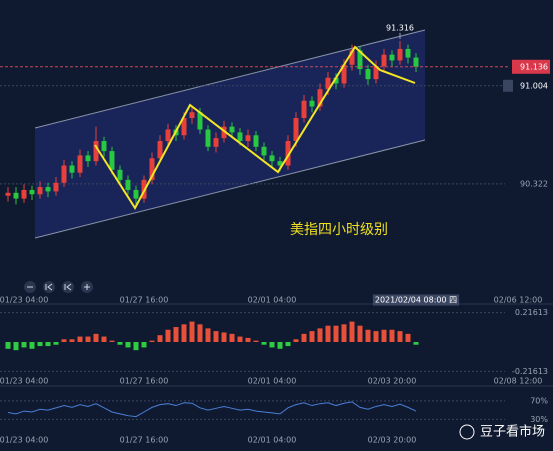  What do you see at coordinates (518, 300) in the screenshot?
I see `x-tick-label: 02/06 12:00` at bounding box center [518, 300].